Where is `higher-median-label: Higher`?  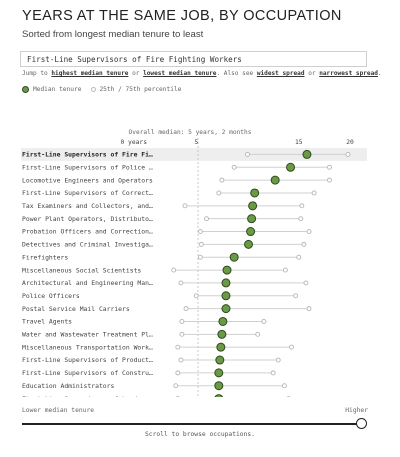 higher-median-label: Higher is located at coordinates (356, 410).